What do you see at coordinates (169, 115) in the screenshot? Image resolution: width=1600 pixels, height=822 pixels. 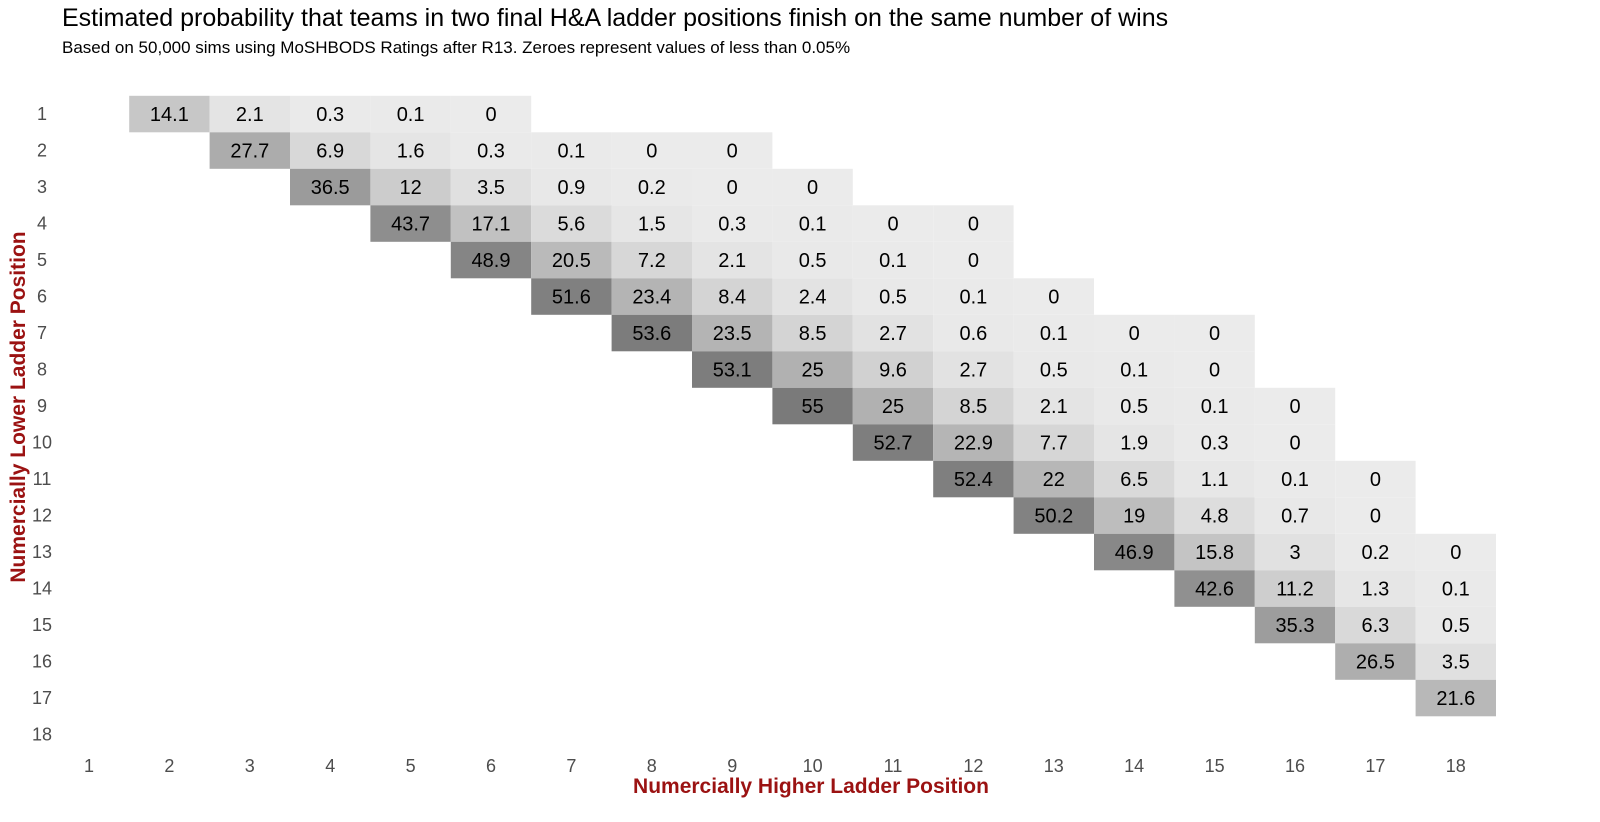 I see `cell-value-label: 14.1` at bounding box center [169, 115].